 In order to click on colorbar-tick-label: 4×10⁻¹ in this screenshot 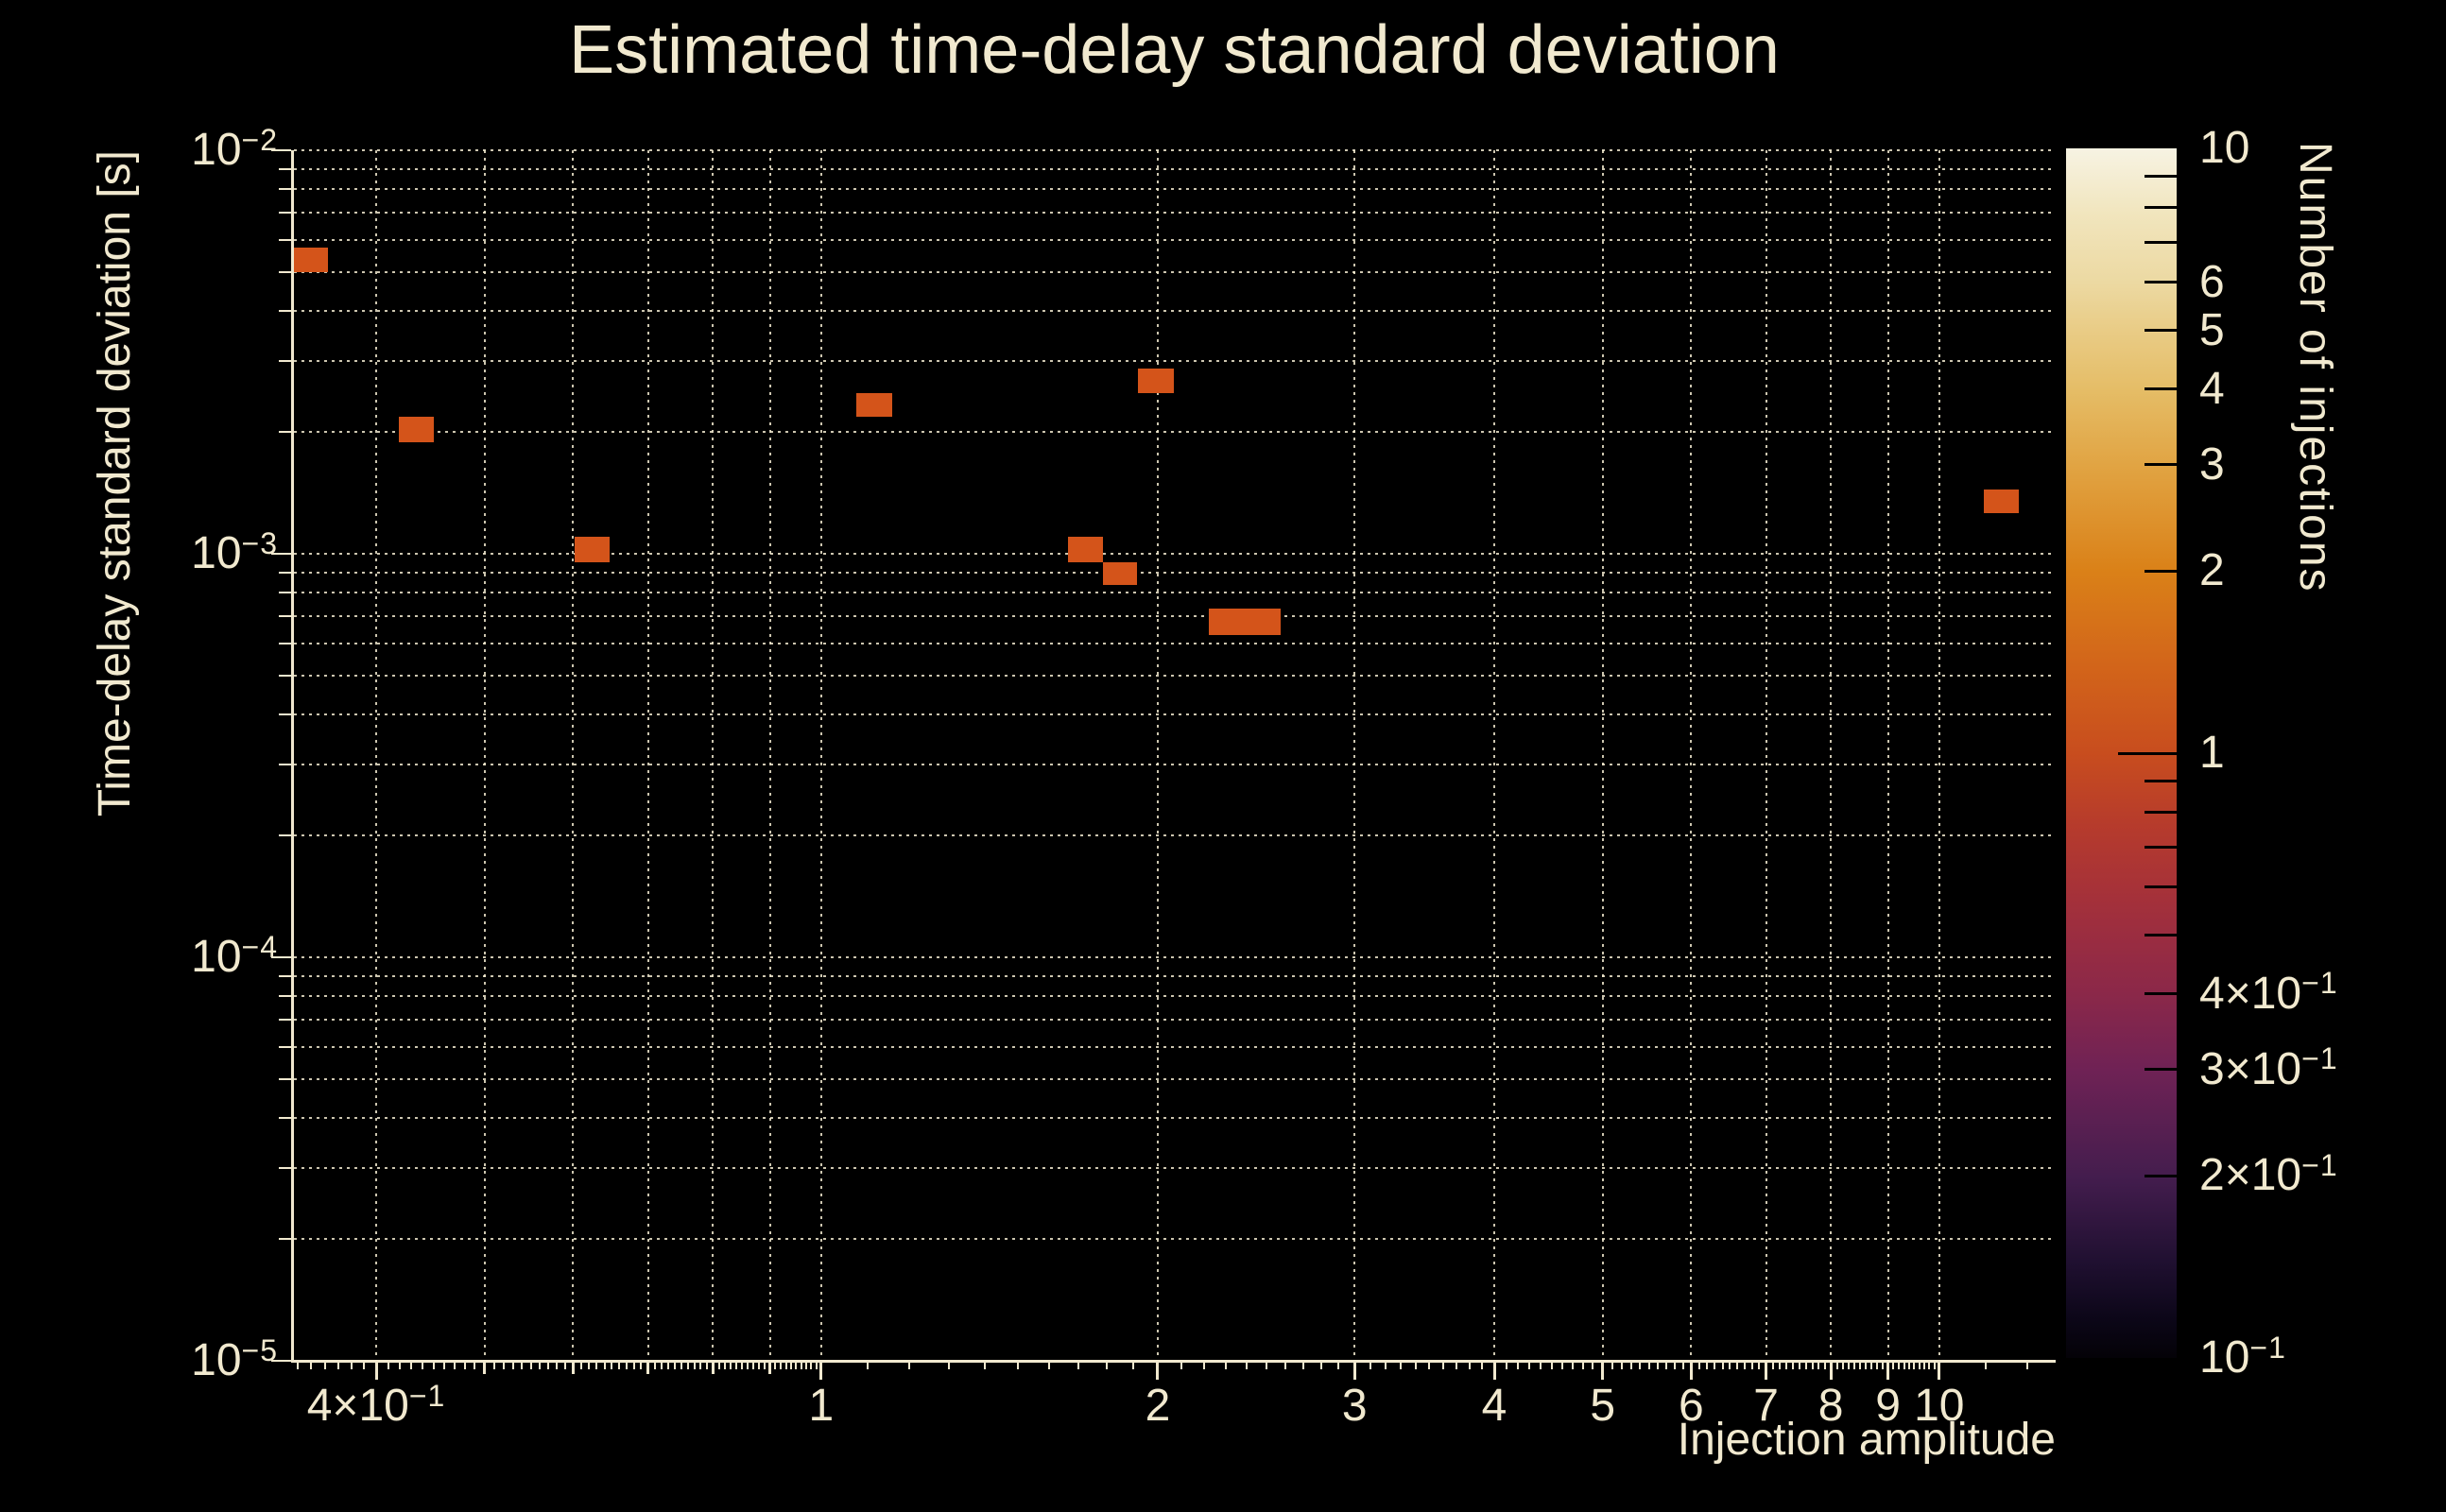, I will do `click(2268, 992)`.